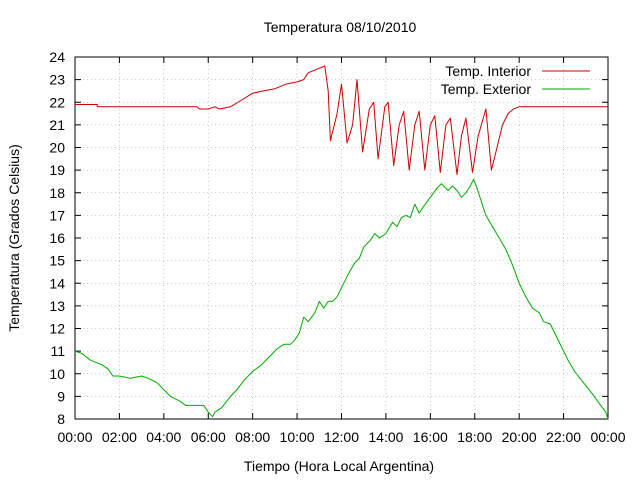 This screenshot has height=480, width=640. I want to click on y-tick-label: 9, so click(61, 396).